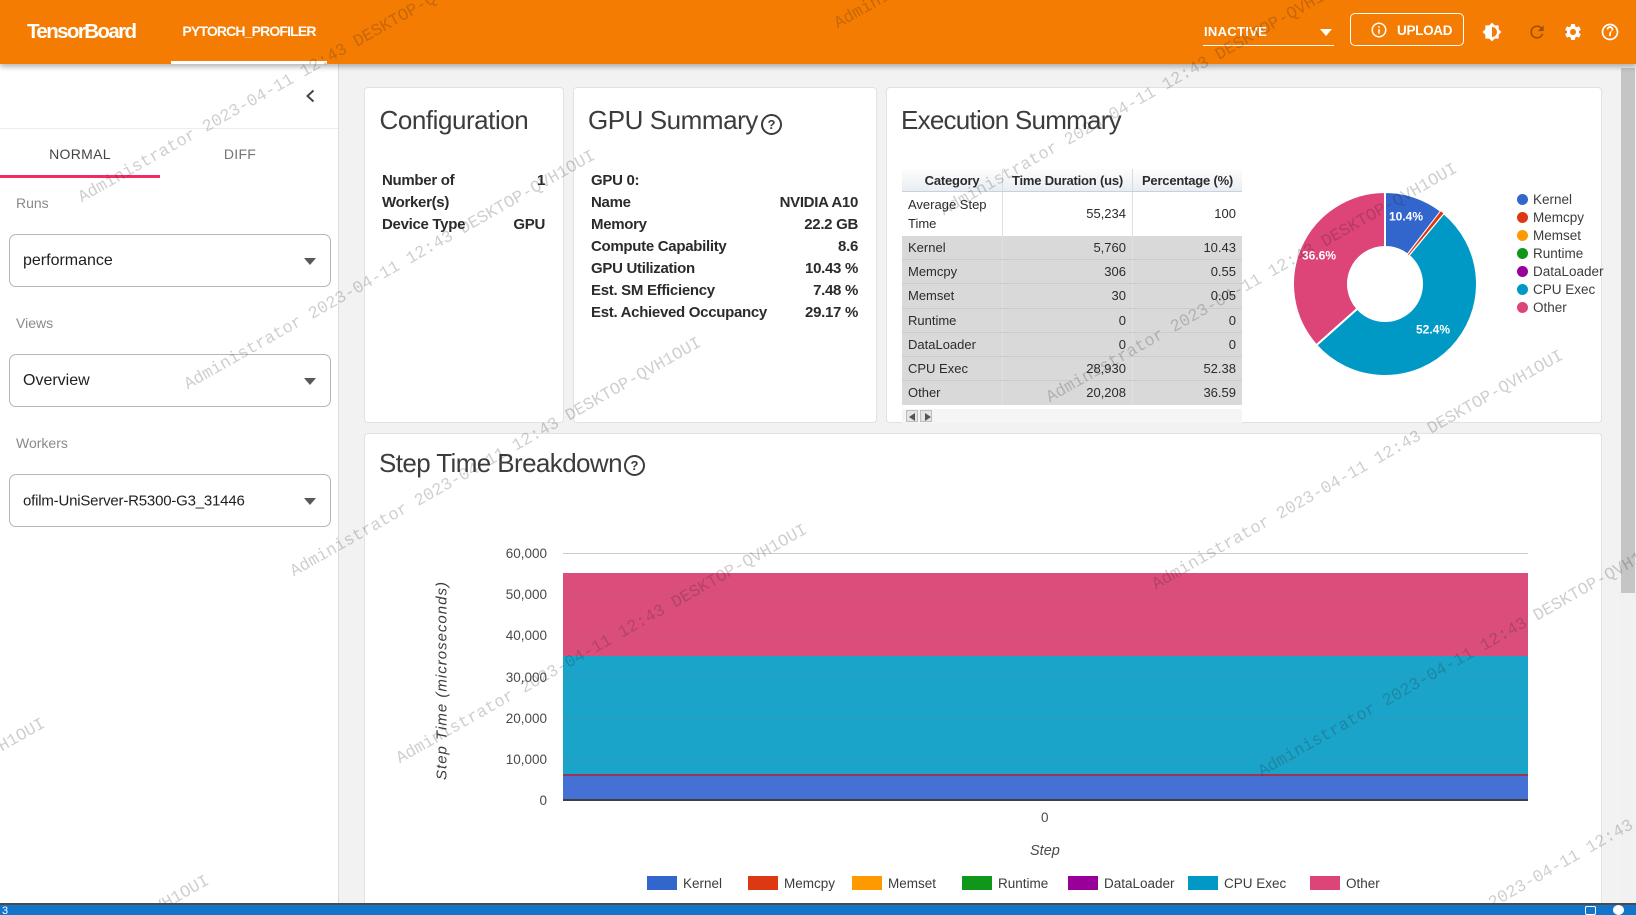  I want to click on svg-text: 36.6%, so click(1319, 256).